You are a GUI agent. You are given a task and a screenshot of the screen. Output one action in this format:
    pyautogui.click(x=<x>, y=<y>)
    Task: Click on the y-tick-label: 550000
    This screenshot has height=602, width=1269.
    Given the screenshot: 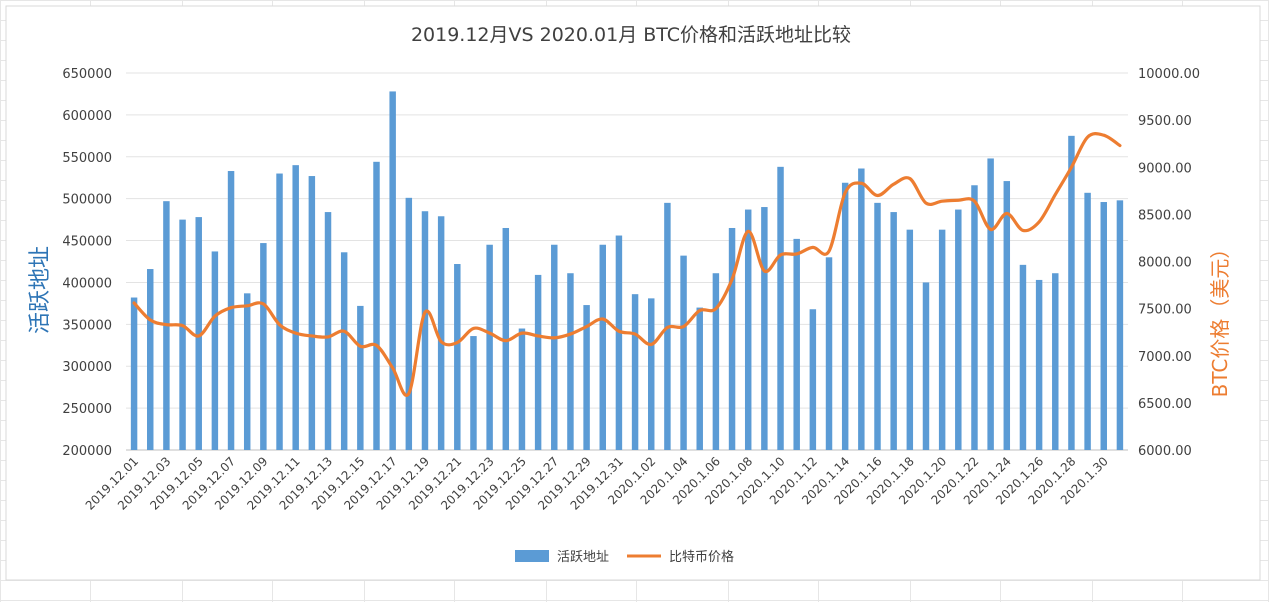 What is the action you would take?
    pyautogui.click(x=87, y=158)
    